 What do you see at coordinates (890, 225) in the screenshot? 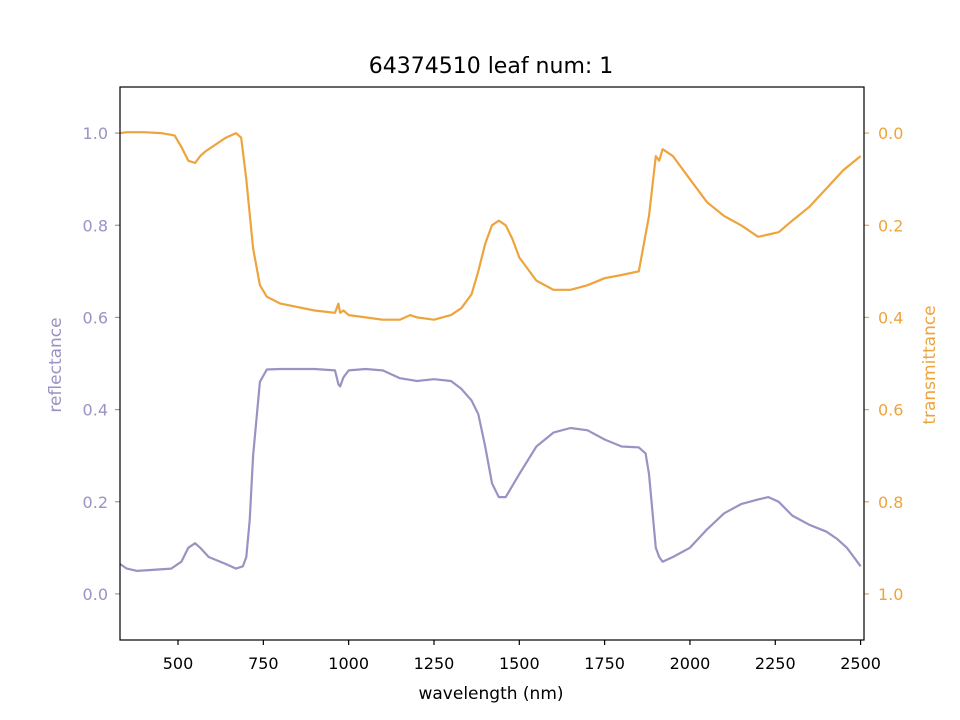
I see `y-tick-label-right: 0.2` at bounding box center [890, 225].